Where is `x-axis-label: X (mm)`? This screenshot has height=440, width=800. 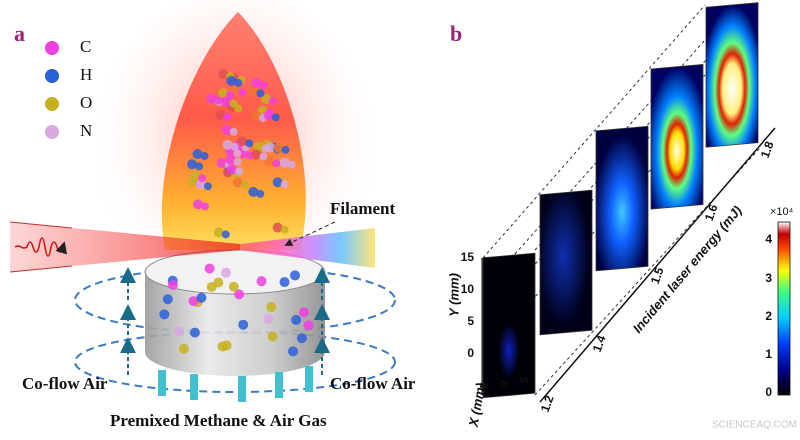
x-axis-label: X (mm) is located at coordinates (477, 405).